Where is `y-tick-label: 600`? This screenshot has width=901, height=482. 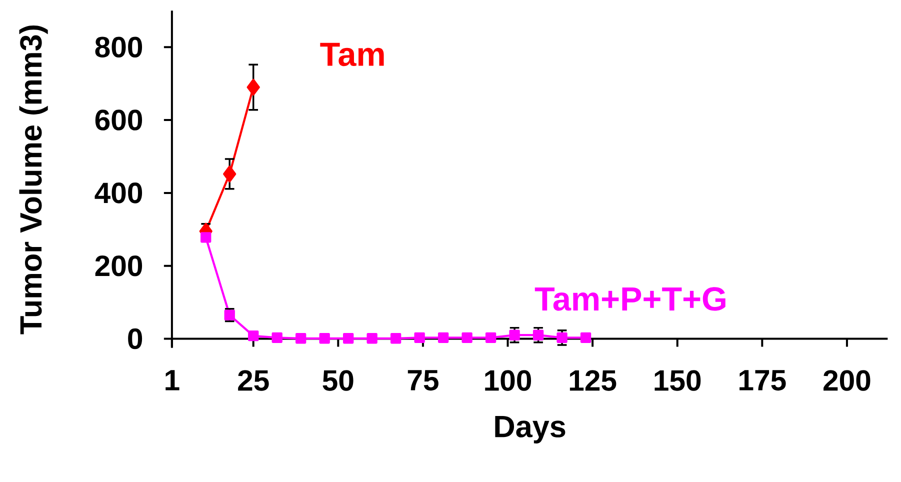 y-tick-label: 600 is located at coordinates (118, 119).